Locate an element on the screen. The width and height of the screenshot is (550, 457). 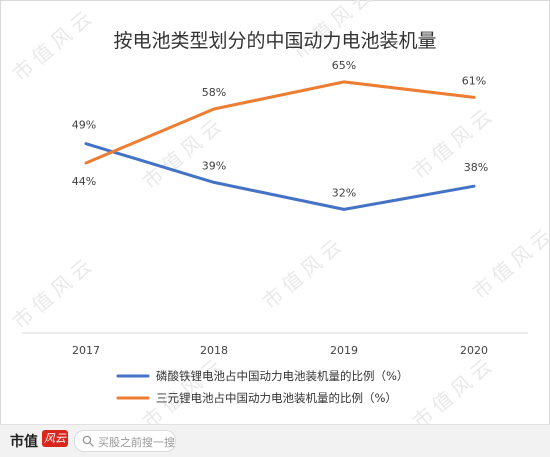
data-label: 44% is located at coordinates (84, 181).